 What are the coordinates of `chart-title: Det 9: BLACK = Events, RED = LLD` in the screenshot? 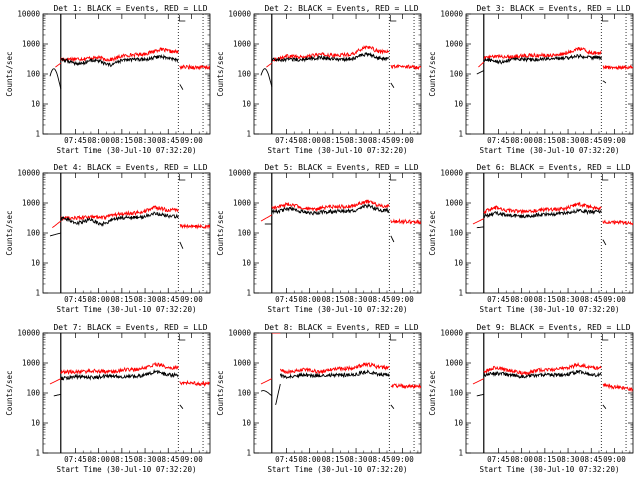 It's located at (553, 327).